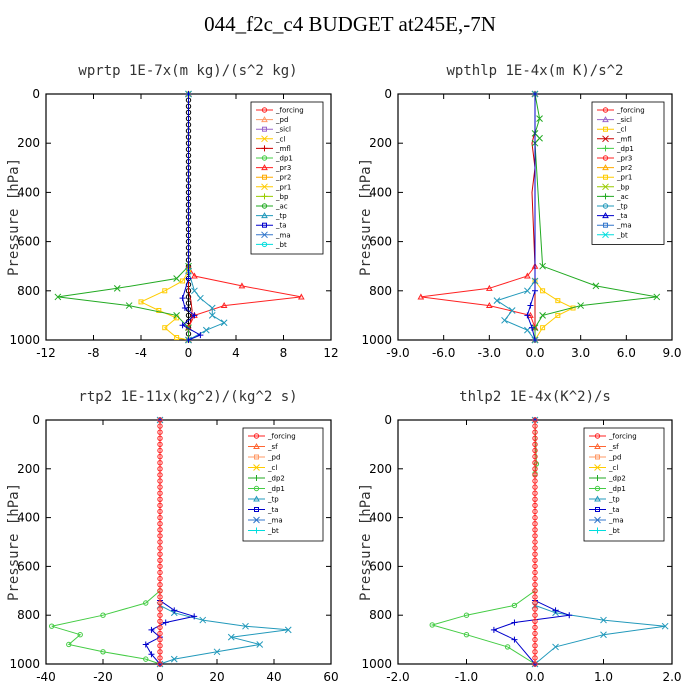  Describe the element at coordinates (273, 531) in the screenshot. I see `legend-label: _bt` at that location.